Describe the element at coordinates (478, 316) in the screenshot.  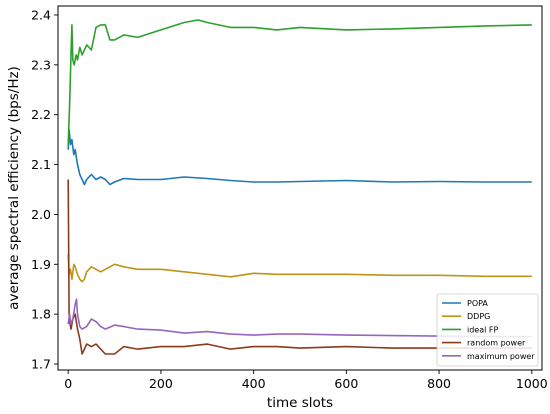
I see `legend-label: DDPG` at that location.